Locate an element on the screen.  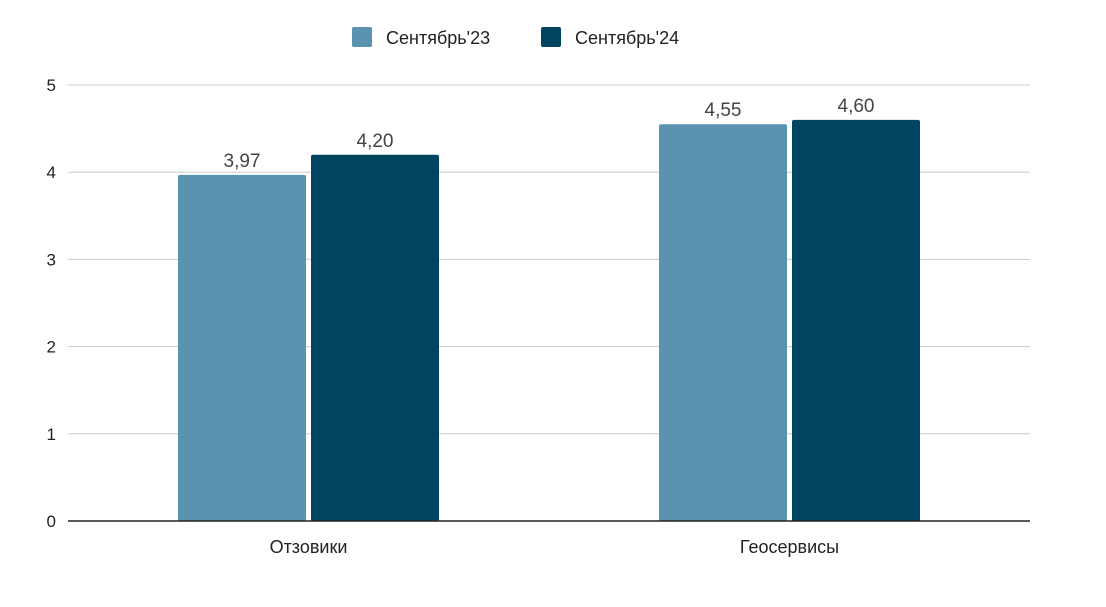
x-tick-label: Геосервисы is located at coordinates (789, 547).